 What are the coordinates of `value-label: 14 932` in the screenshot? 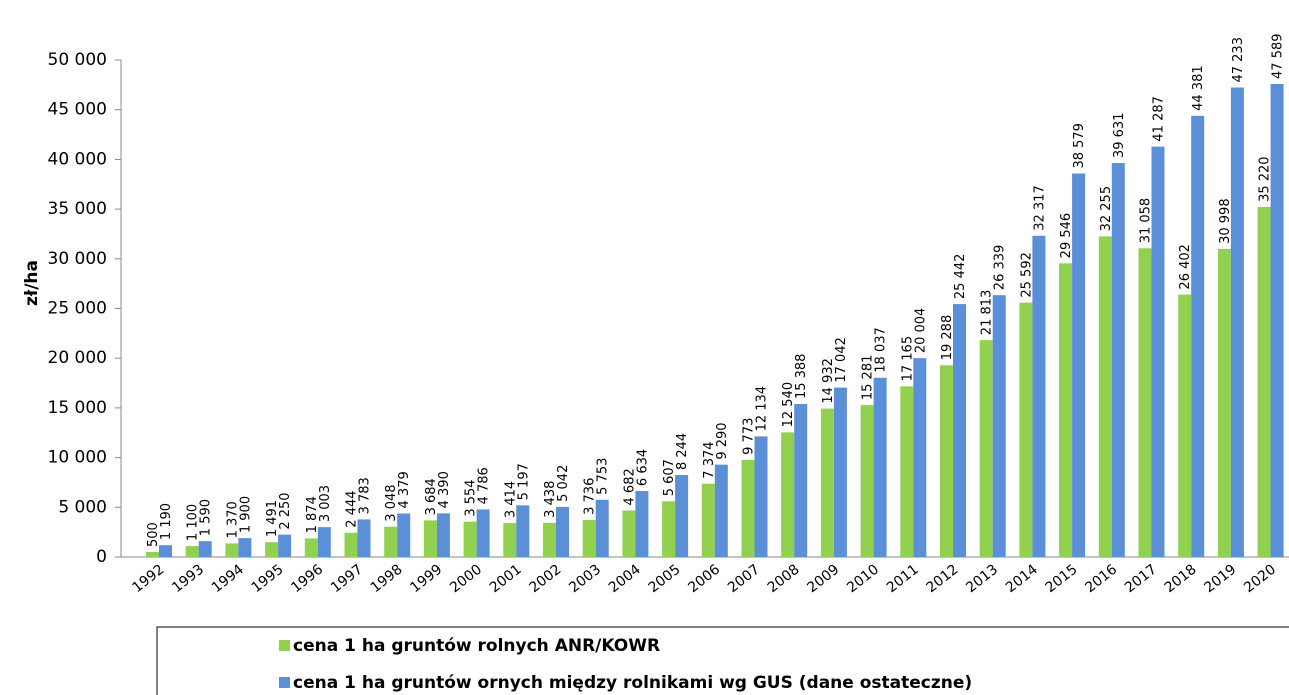 It's located at (828, 381).